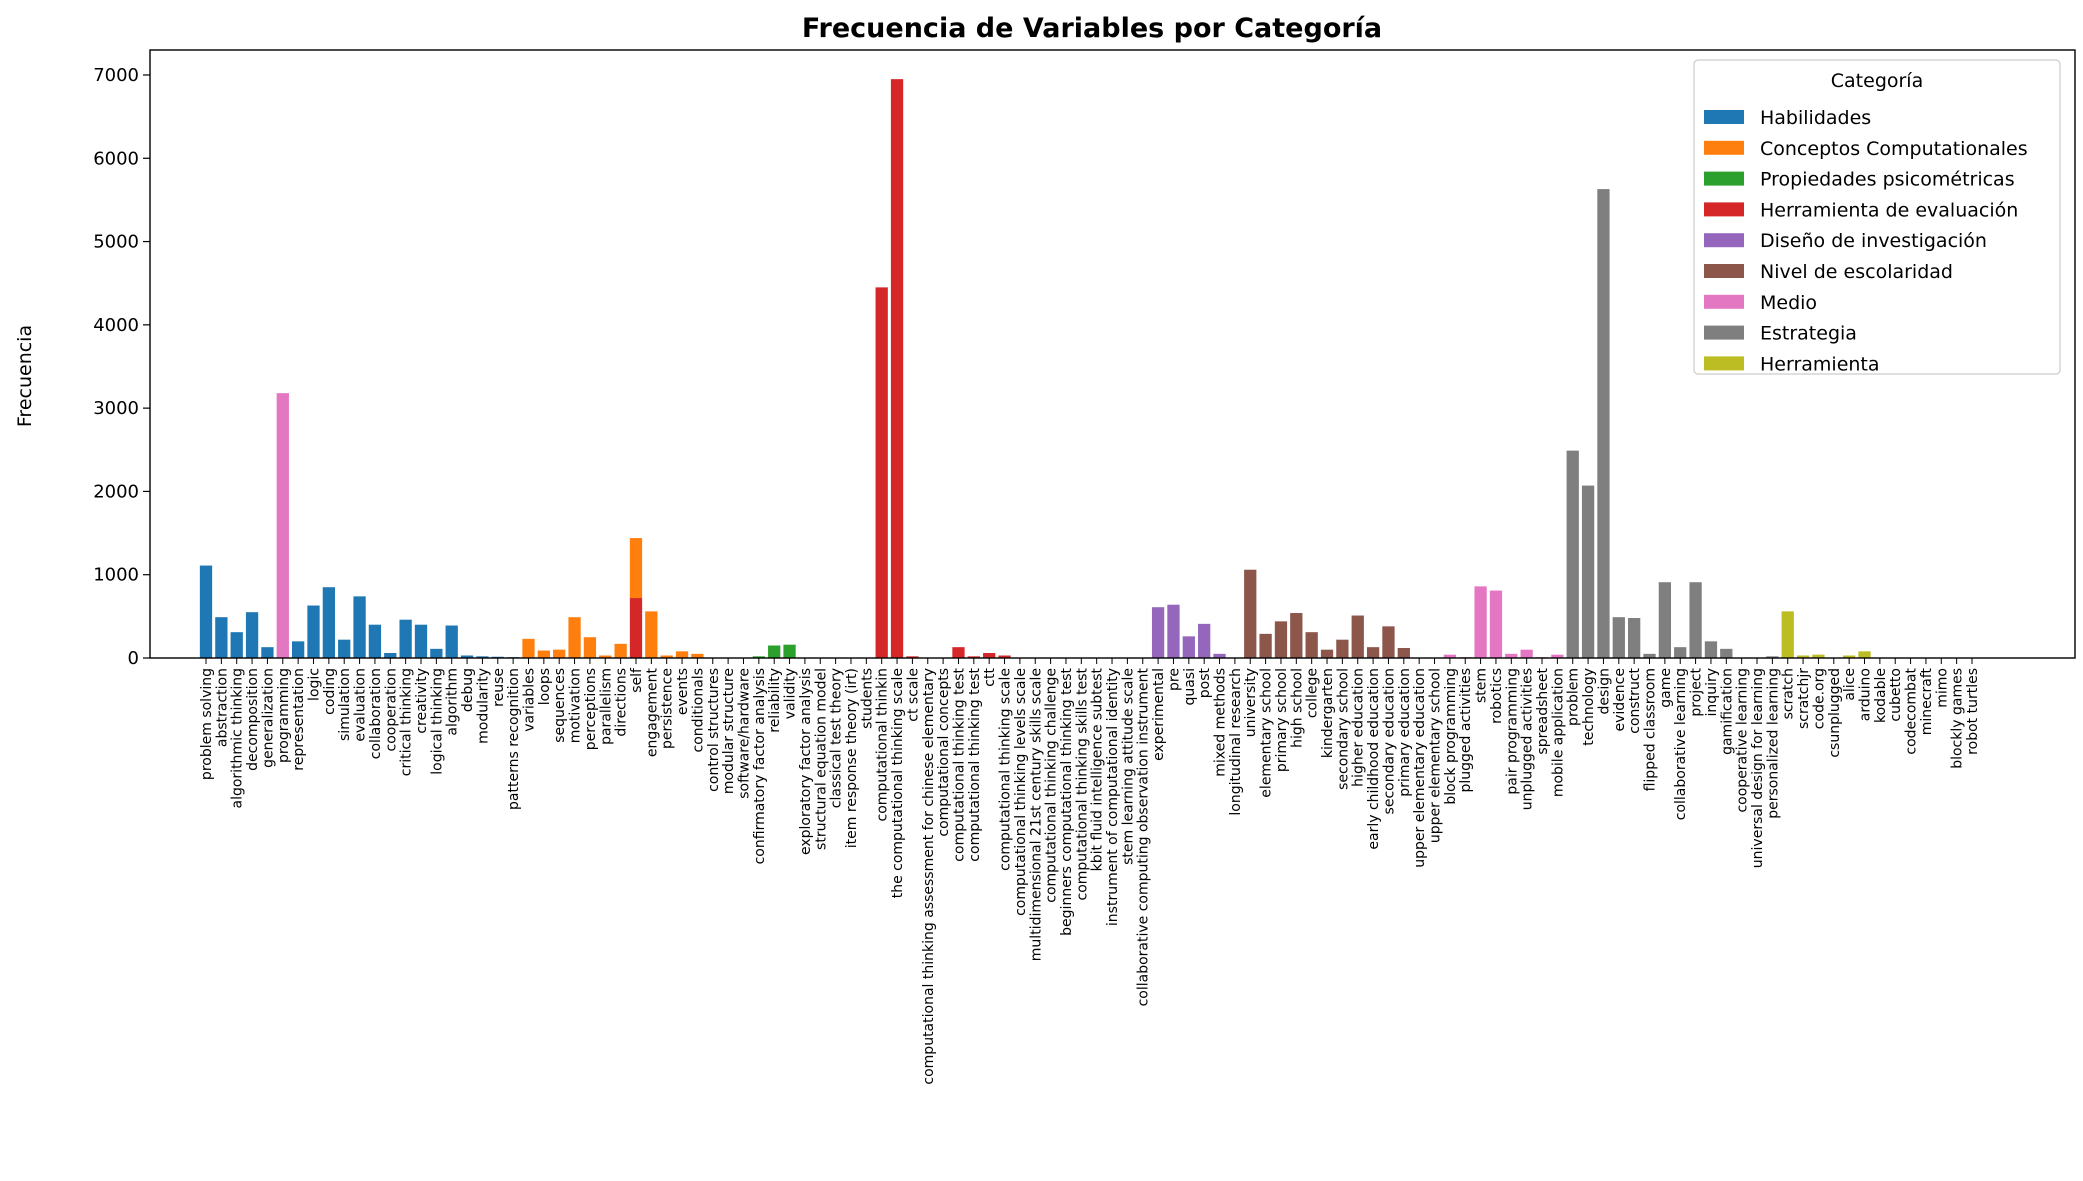  I want to click on legend-entry: Conceptos Computationales, so click(1894, 149).